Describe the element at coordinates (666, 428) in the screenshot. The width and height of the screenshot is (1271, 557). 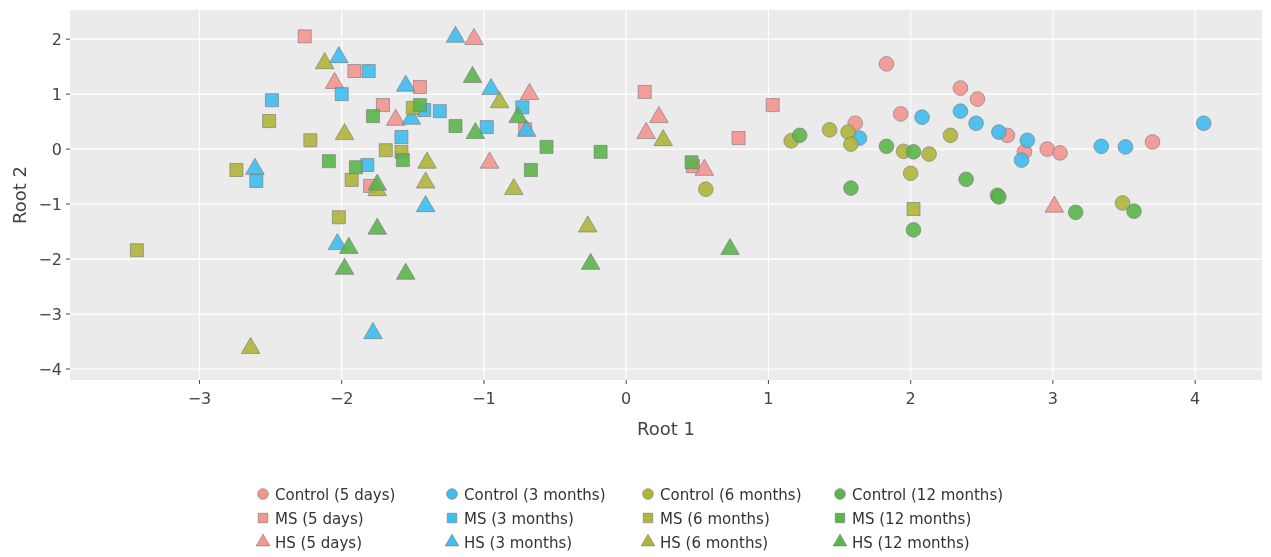
I see `x-axis-title: Root 1` at that location.